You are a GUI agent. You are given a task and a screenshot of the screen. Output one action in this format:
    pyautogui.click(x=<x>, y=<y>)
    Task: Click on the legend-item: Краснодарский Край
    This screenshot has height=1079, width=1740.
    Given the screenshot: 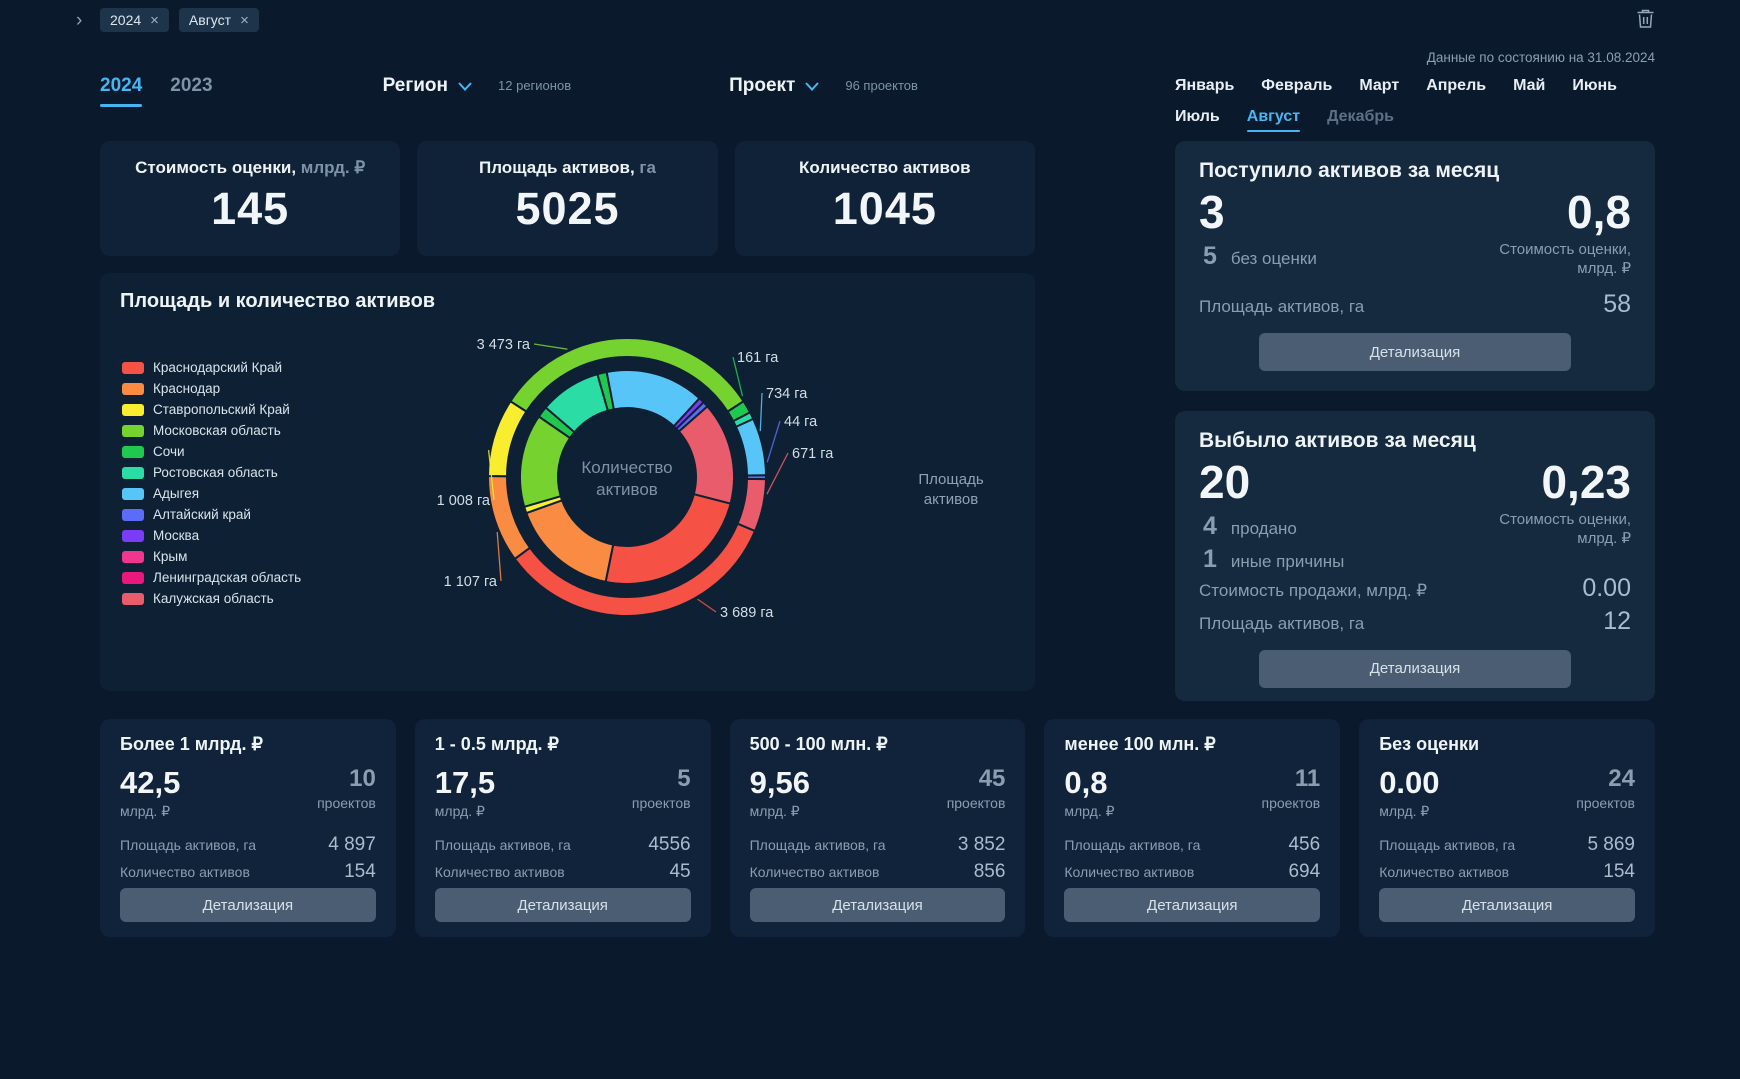 What is the action you would take?
    pyautogui.click(x=211, y=367)
    